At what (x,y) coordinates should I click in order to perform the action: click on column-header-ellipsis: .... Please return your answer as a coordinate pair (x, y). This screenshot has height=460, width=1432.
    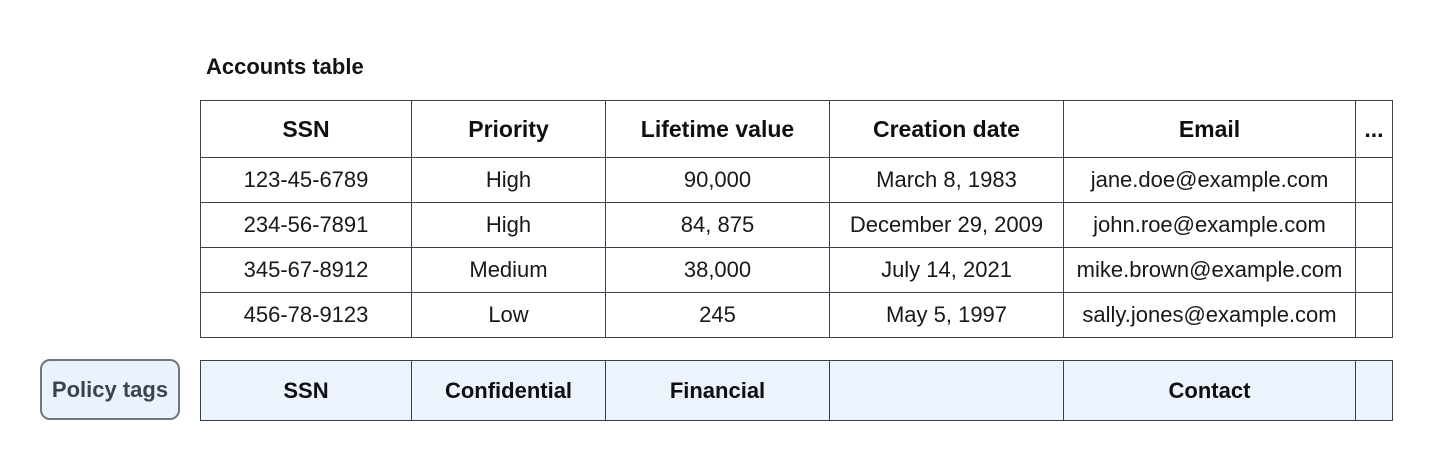
    Looking at the image, I should click on (1374, 129).